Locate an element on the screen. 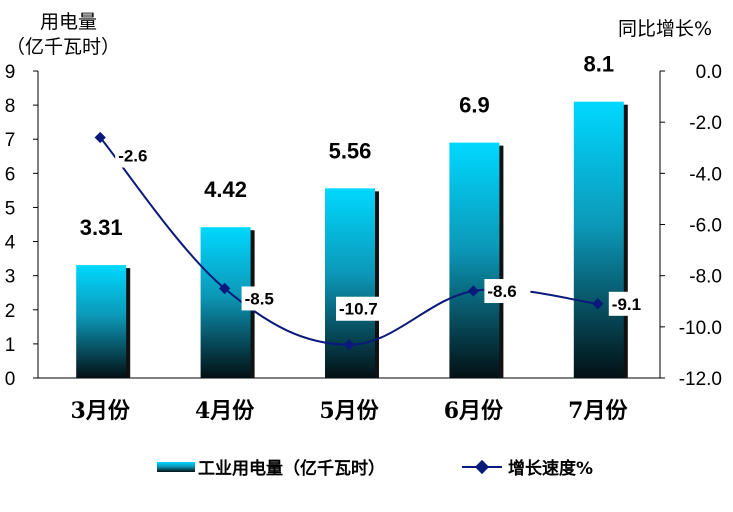 The height and width of the screenshot is (512, 733). right-tick-label: -10.0 is located at coordinates (700, 328).